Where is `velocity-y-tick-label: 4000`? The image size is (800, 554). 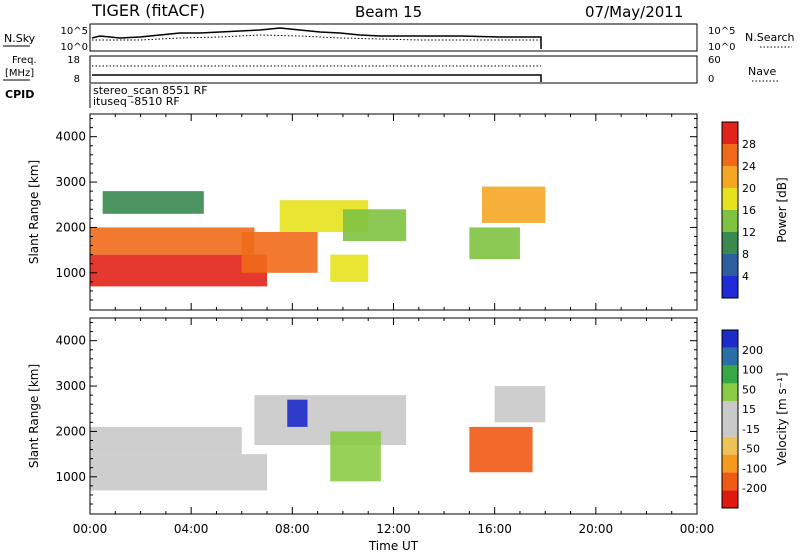
velocity-y-tick-label: 4000 is located at coordinates (70, 341).